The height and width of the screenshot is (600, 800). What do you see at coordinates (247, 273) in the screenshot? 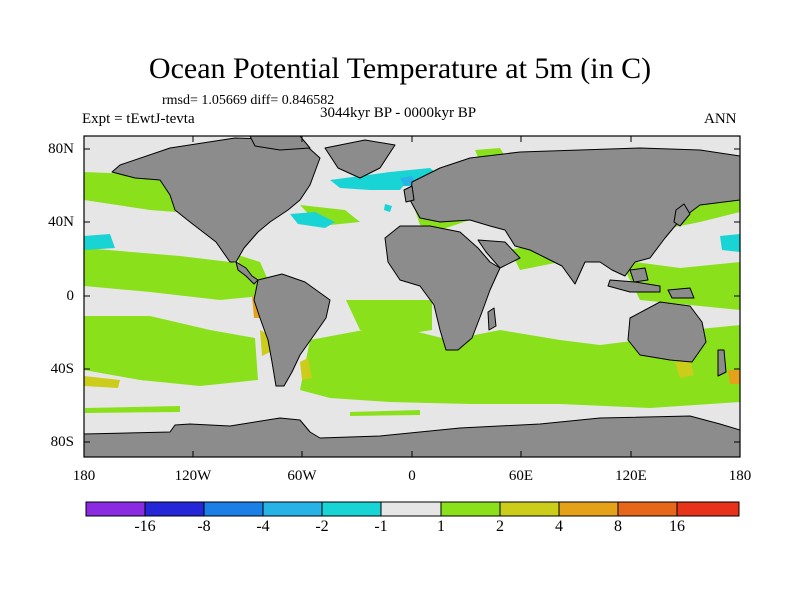
I see `central-america` at bounding box center [247, 273].